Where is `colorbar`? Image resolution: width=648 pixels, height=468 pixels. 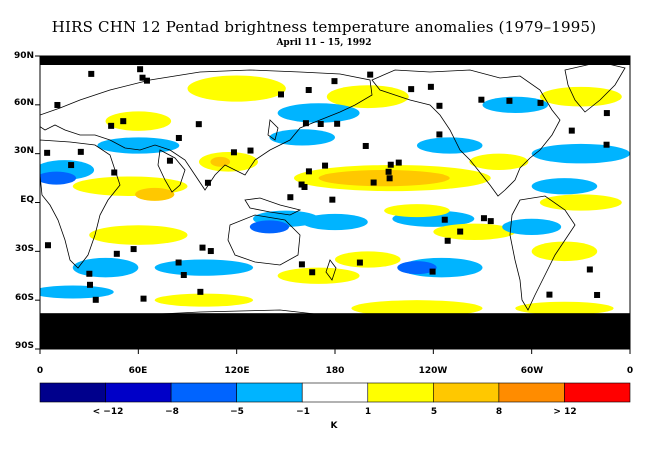
colorbar is located at coordinates (335, 392).